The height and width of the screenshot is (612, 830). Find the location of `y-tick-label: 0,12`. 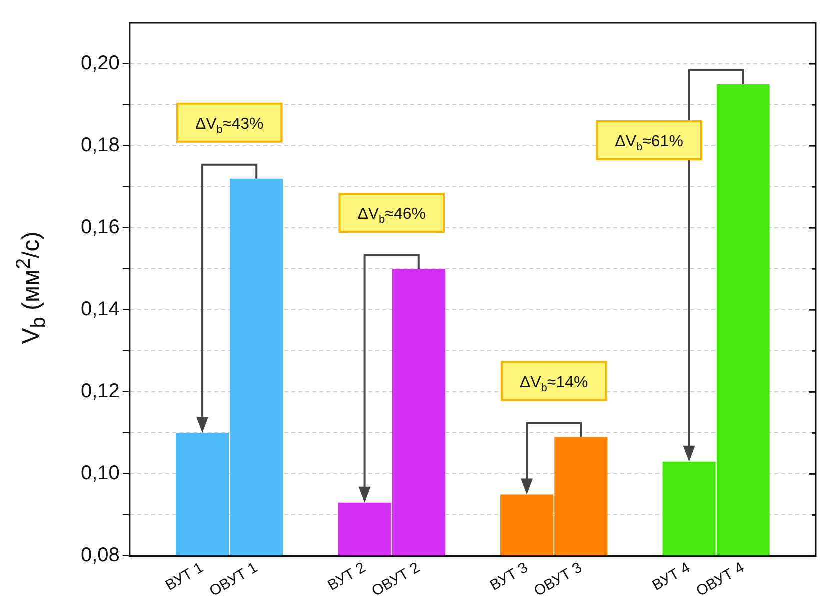

y-tick-label: 0,12 is located at coordinates (100, 391).